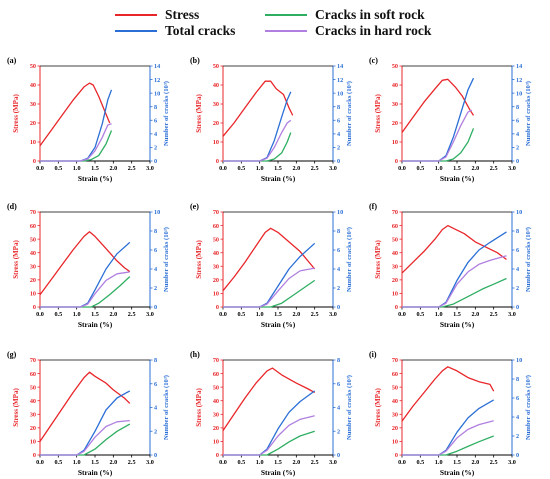 The height and width of the screenshot is (479, 550). I want to click on panel-e-x-tick-label: 1.5, so click(278, 314).